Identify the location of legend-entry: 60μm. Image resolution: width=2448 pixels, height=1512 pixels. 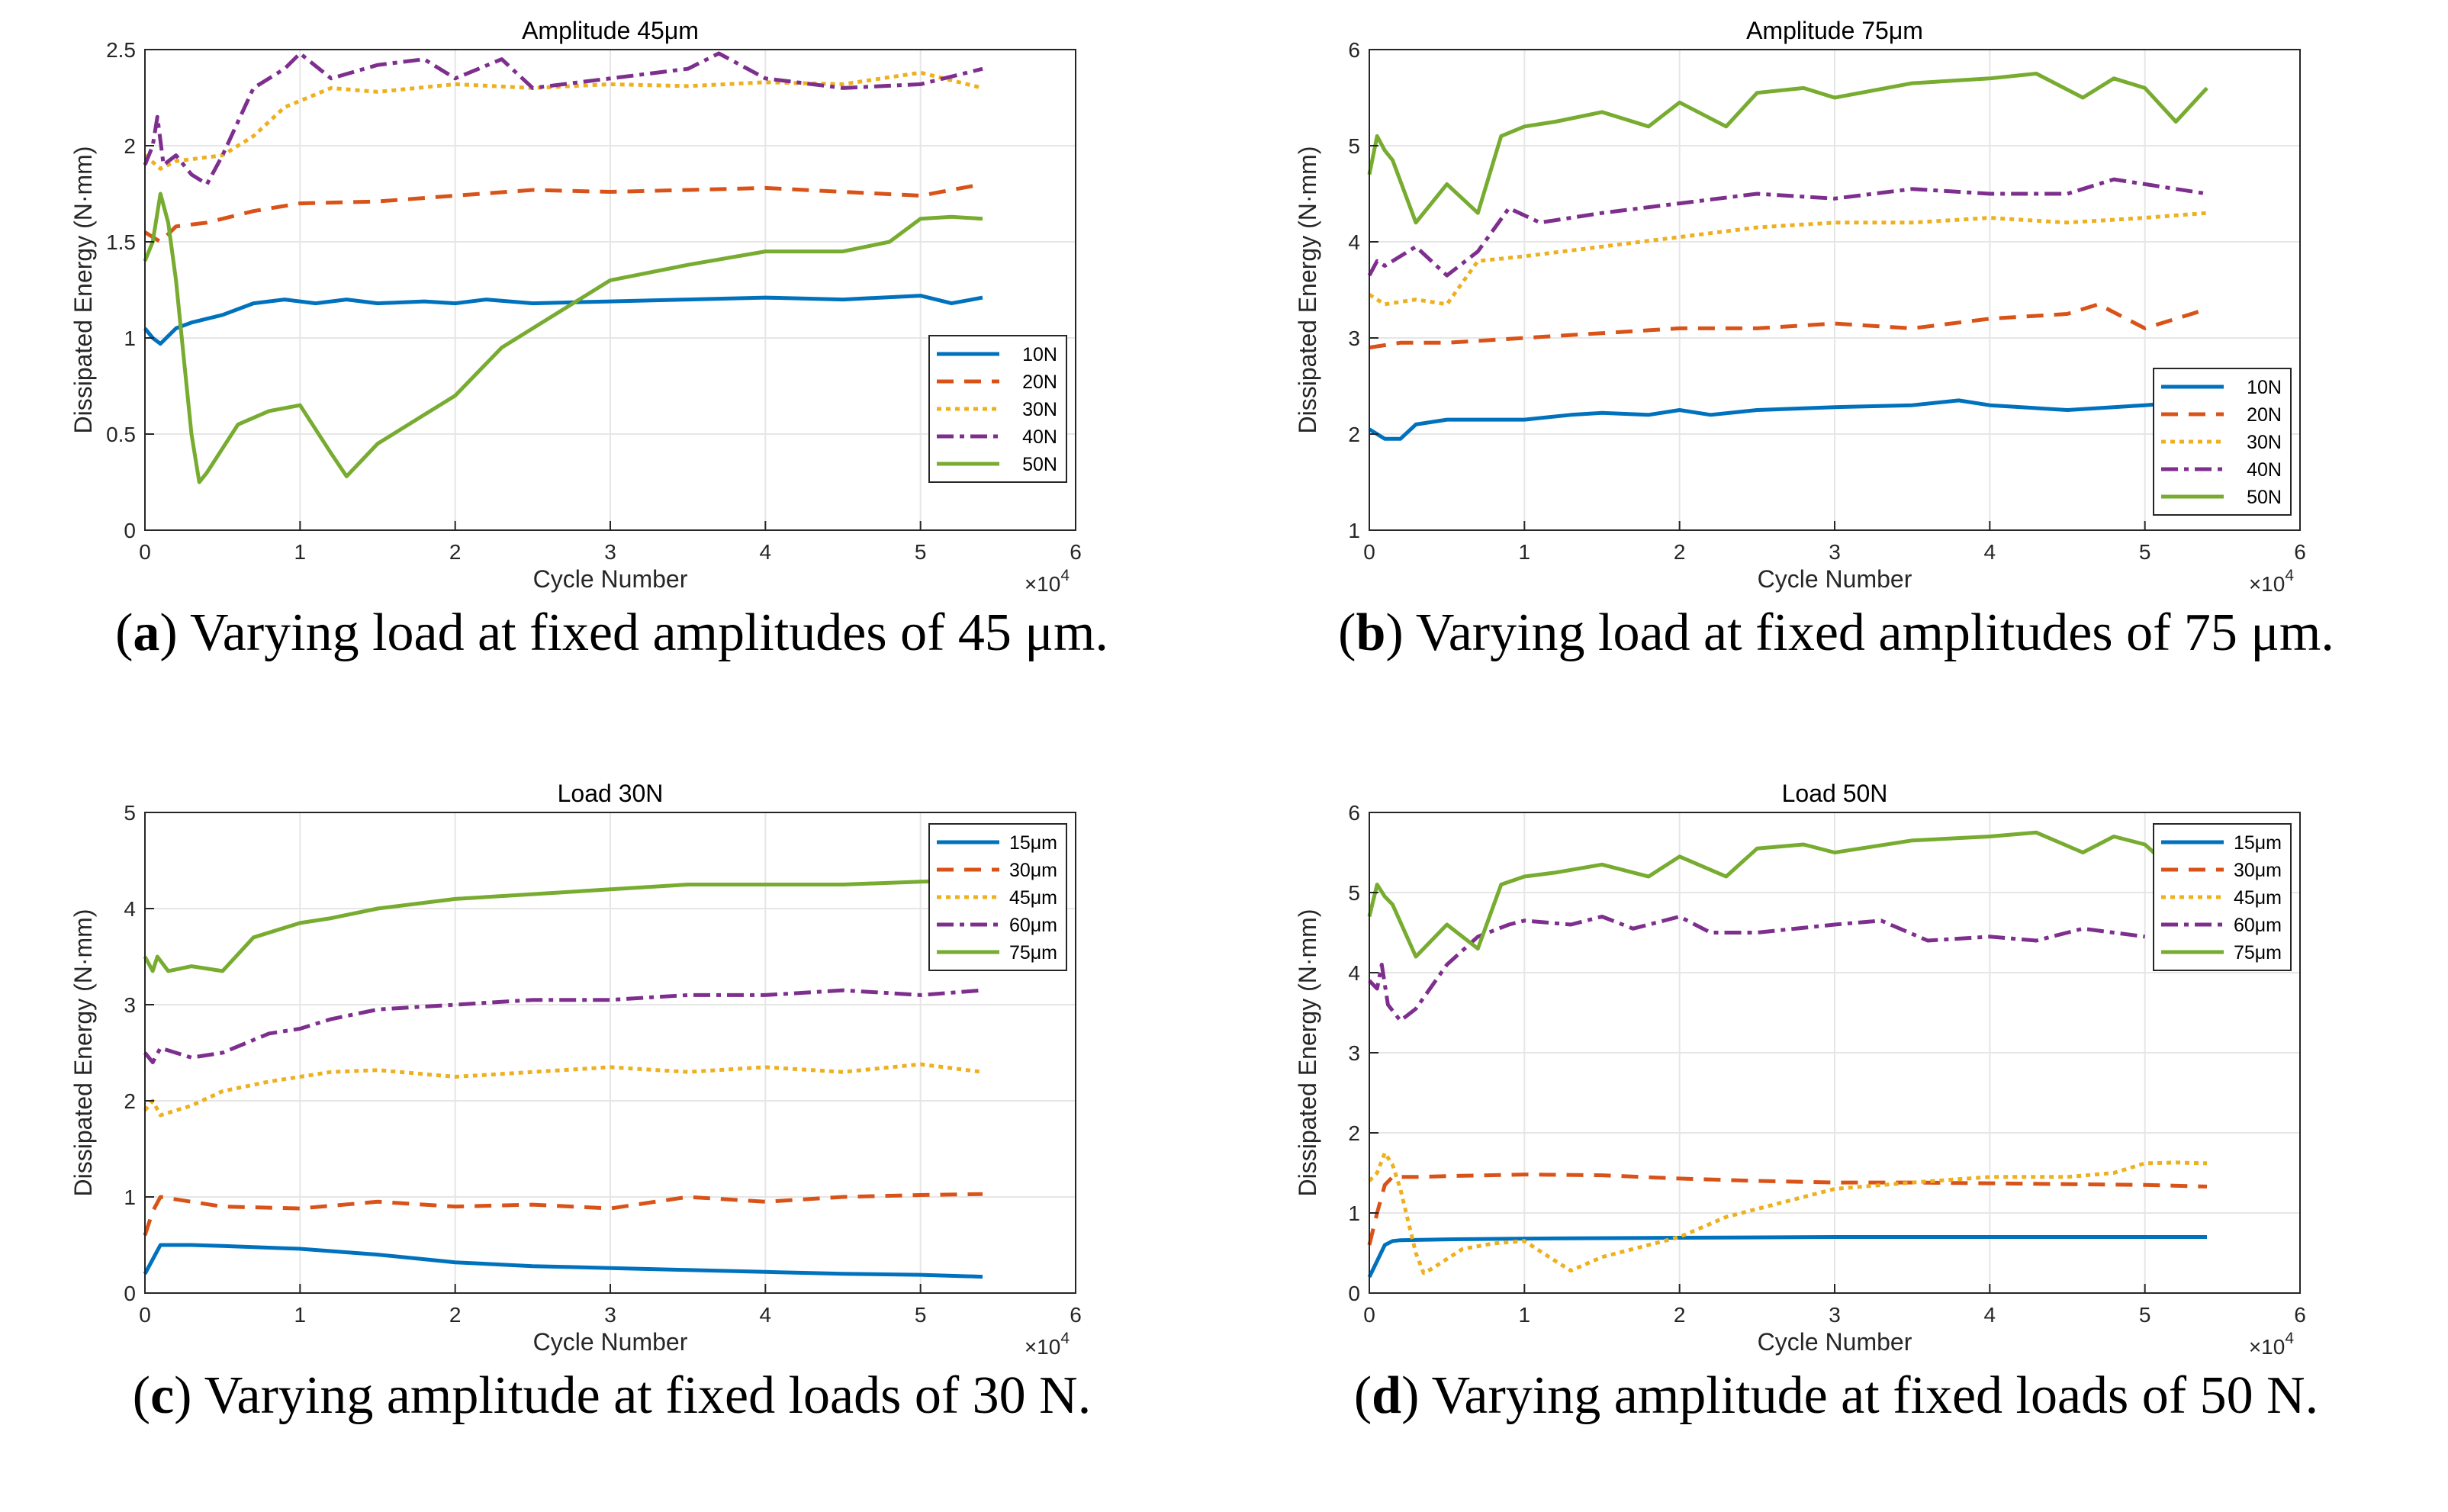
(2258, 925).